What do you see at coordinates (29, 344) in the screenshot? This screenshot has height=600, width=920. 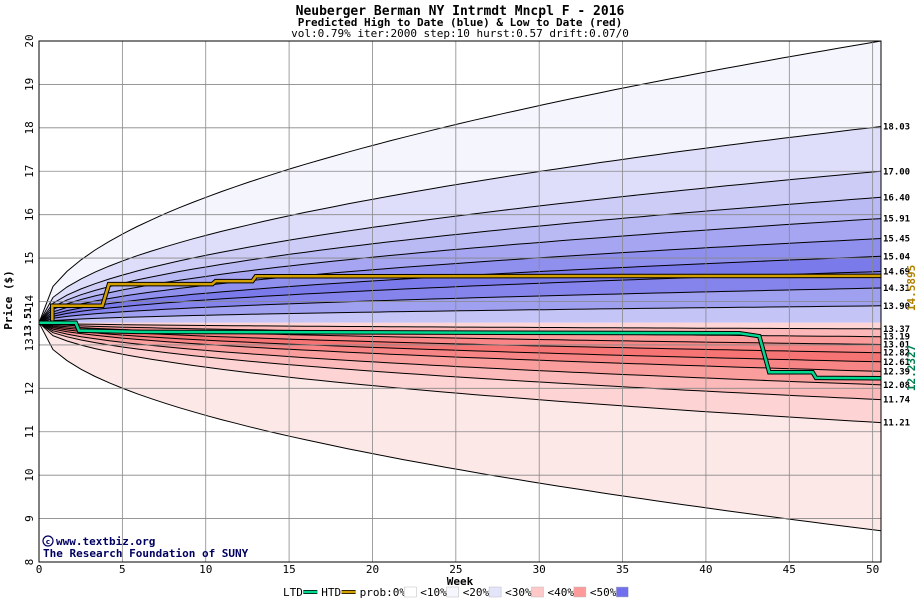 I see `y-tick-label: 13` at bounding box center [29, 344].